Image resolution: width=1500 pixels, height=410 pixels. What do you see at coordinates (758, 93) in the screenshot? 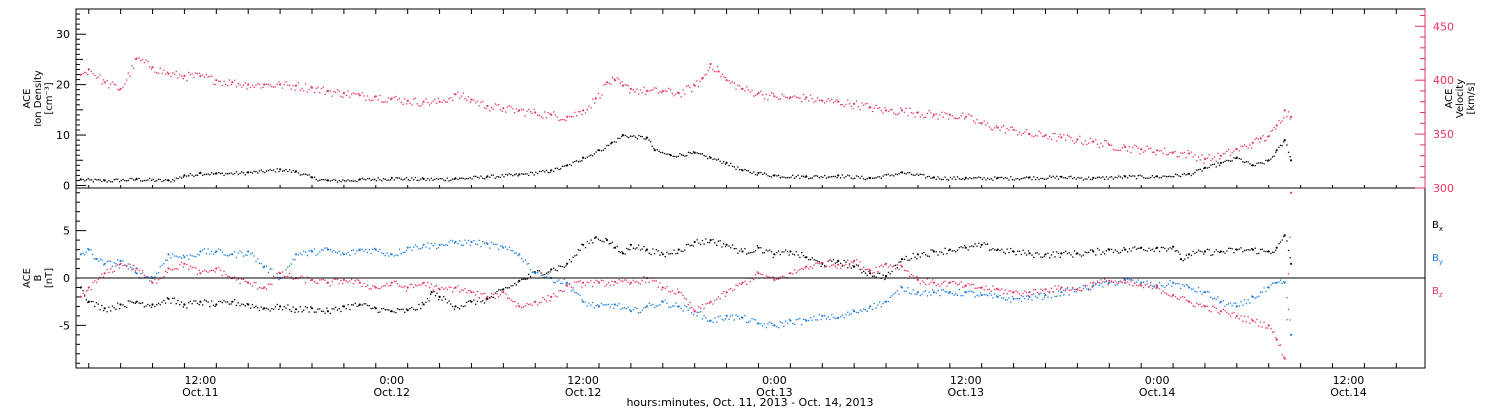
I see `data-point-velocity` at bounding box center [758, 93].